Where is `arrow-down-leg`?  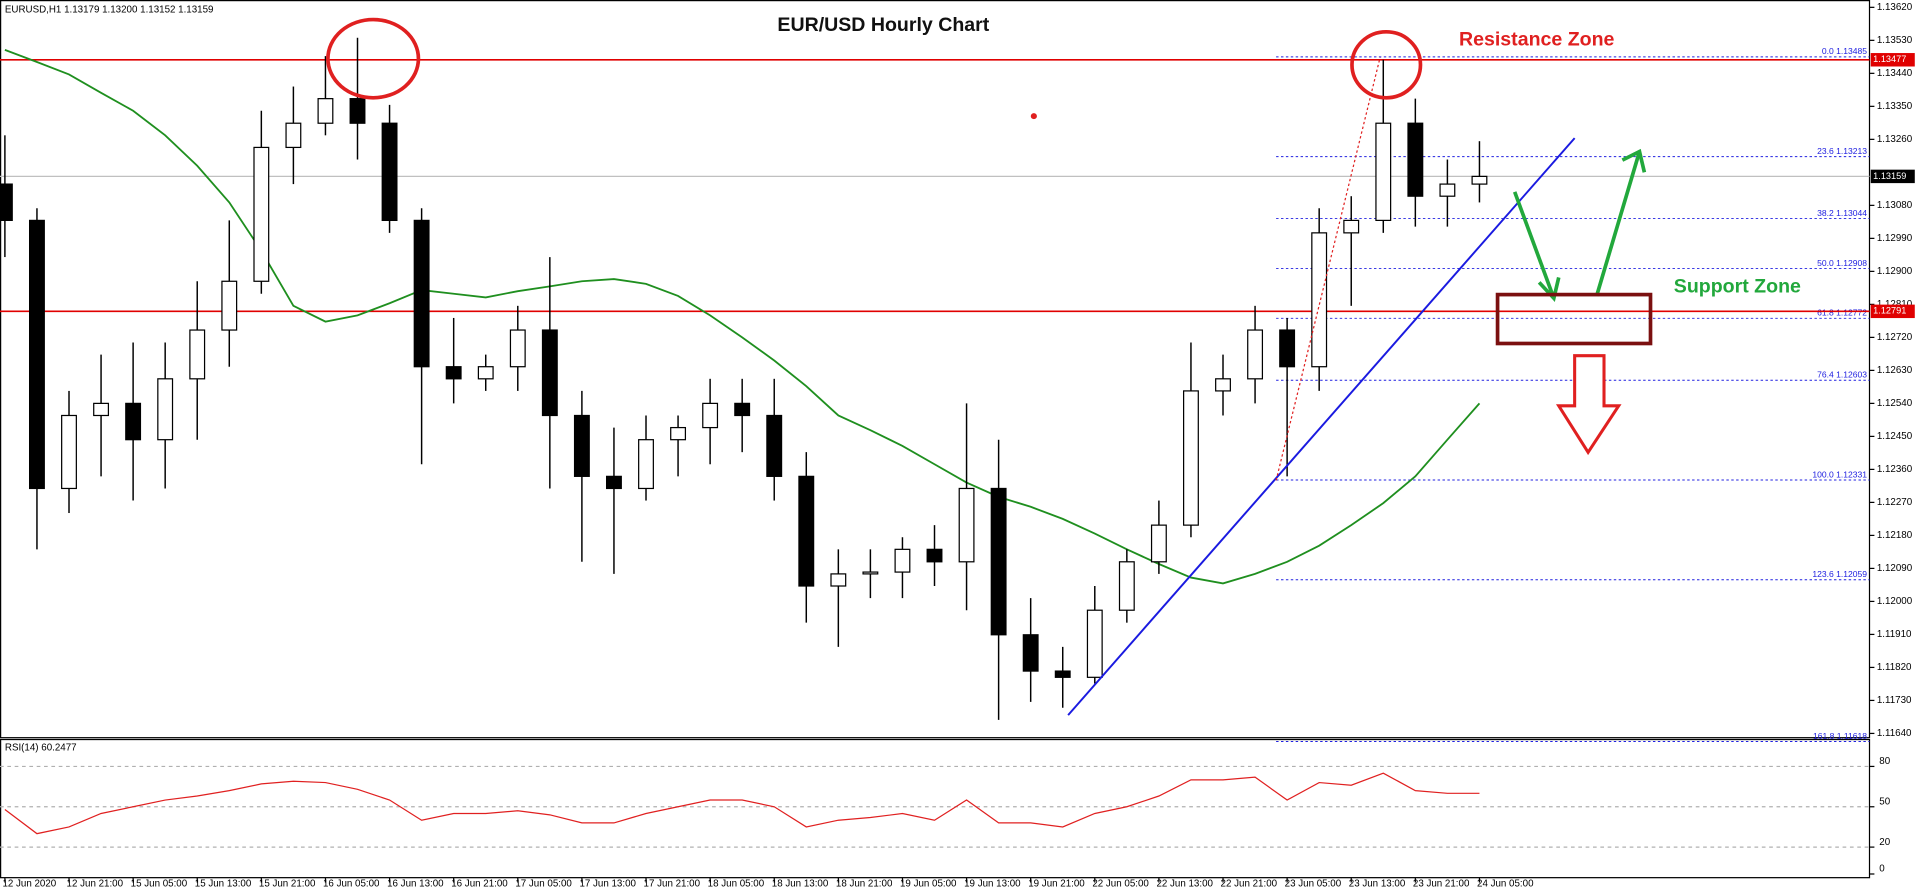 arrow-down-leg is located at coordinates (1534, 245).